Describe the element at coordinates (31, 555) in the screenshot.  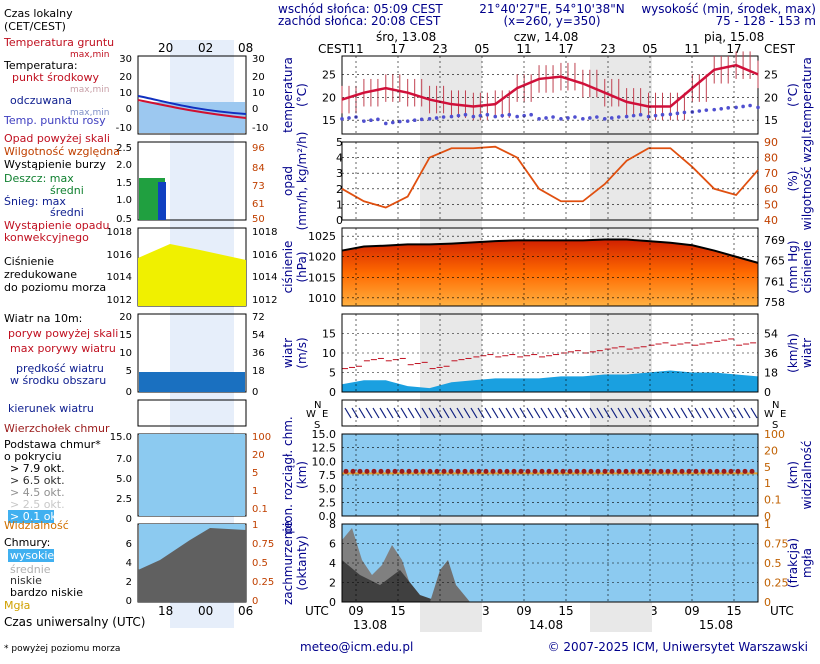
I see `legend-high-box` at that location.